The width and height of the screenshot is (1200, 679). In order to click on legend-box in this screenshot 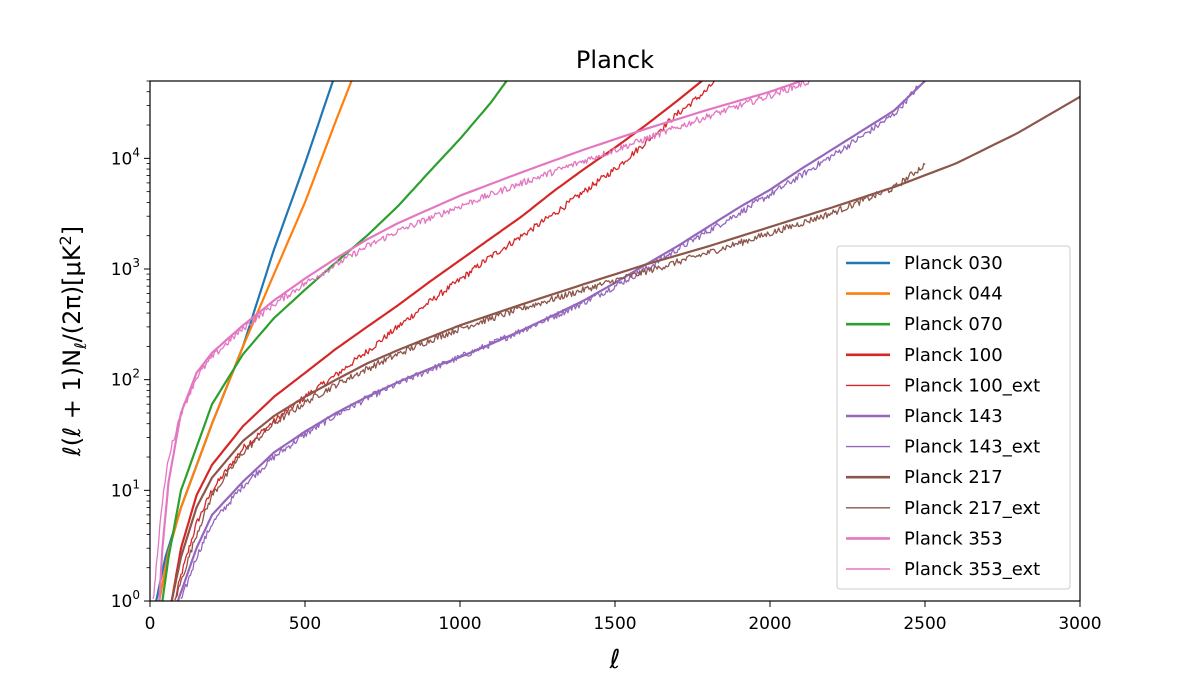, I will do `click(953, 417)`.